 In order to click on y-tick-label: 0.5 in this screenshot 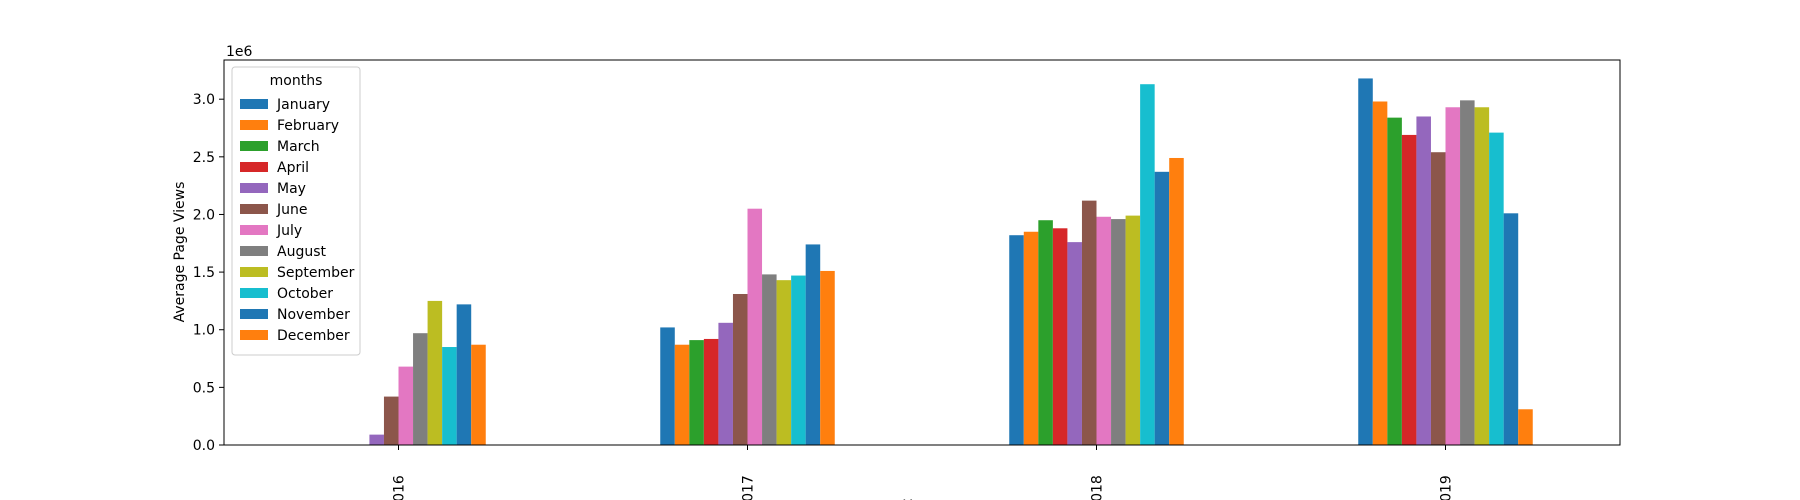, I will do `click(204, 388)`.